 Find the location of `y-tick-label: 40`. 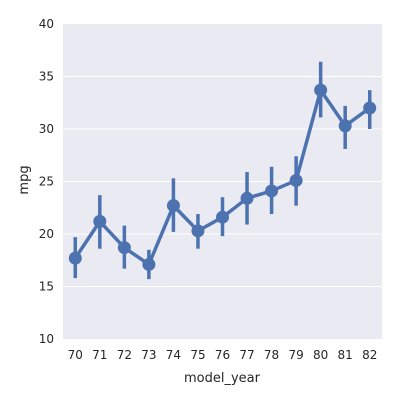

y-tick-label: 40 is located at coordinates (46, 24).